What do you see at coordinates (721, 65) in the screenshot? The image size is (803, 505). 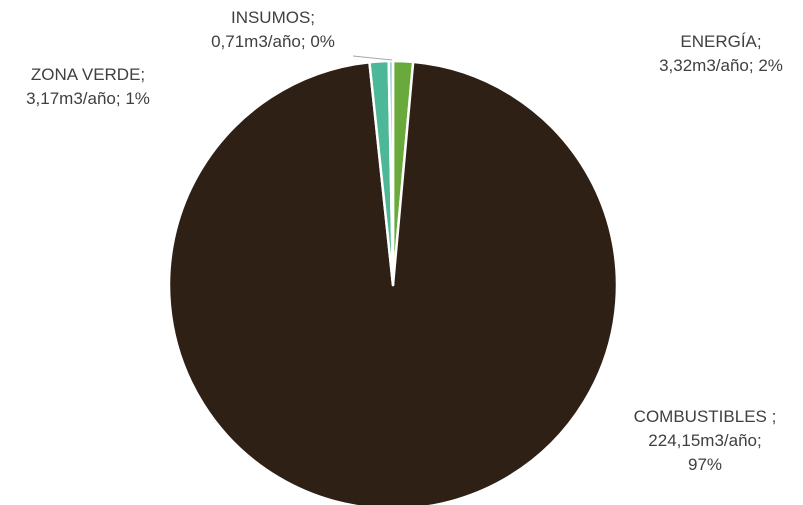 I see `data-label-energia-line-2: 3,32m3/año; 2%` at bounding box center [721, 65].